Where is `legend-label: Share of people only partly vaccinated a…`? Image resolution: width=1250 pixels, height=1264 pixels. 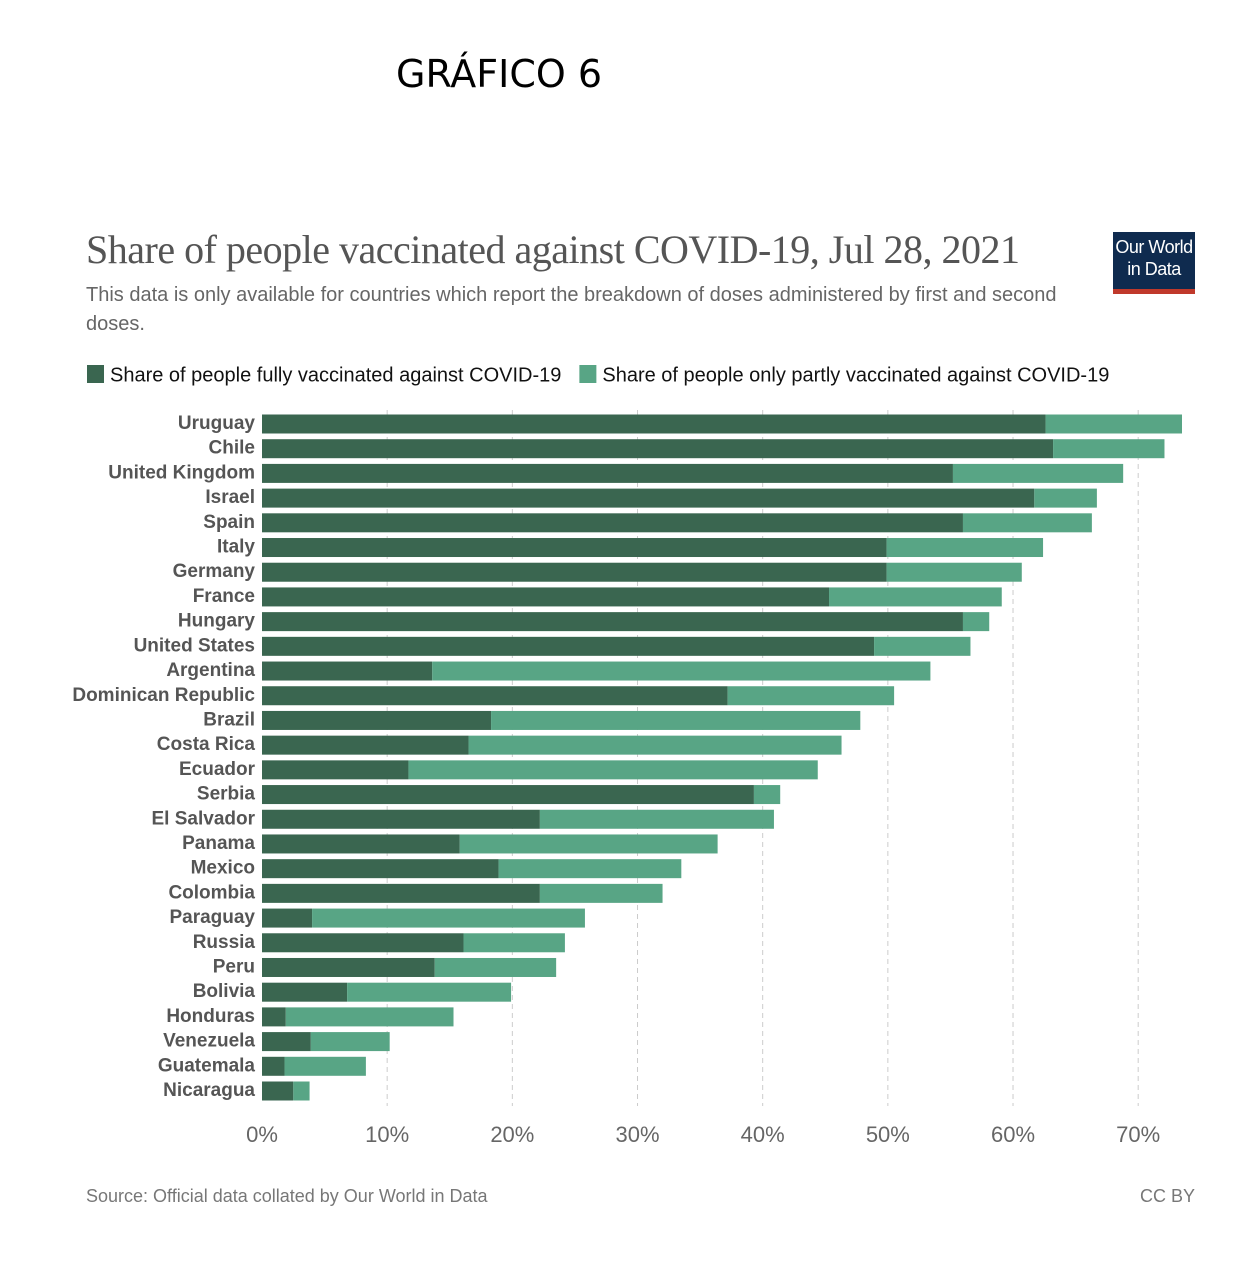
legend-label: Share of people only partly vaccinated a… is located at coordinates (855, 375).